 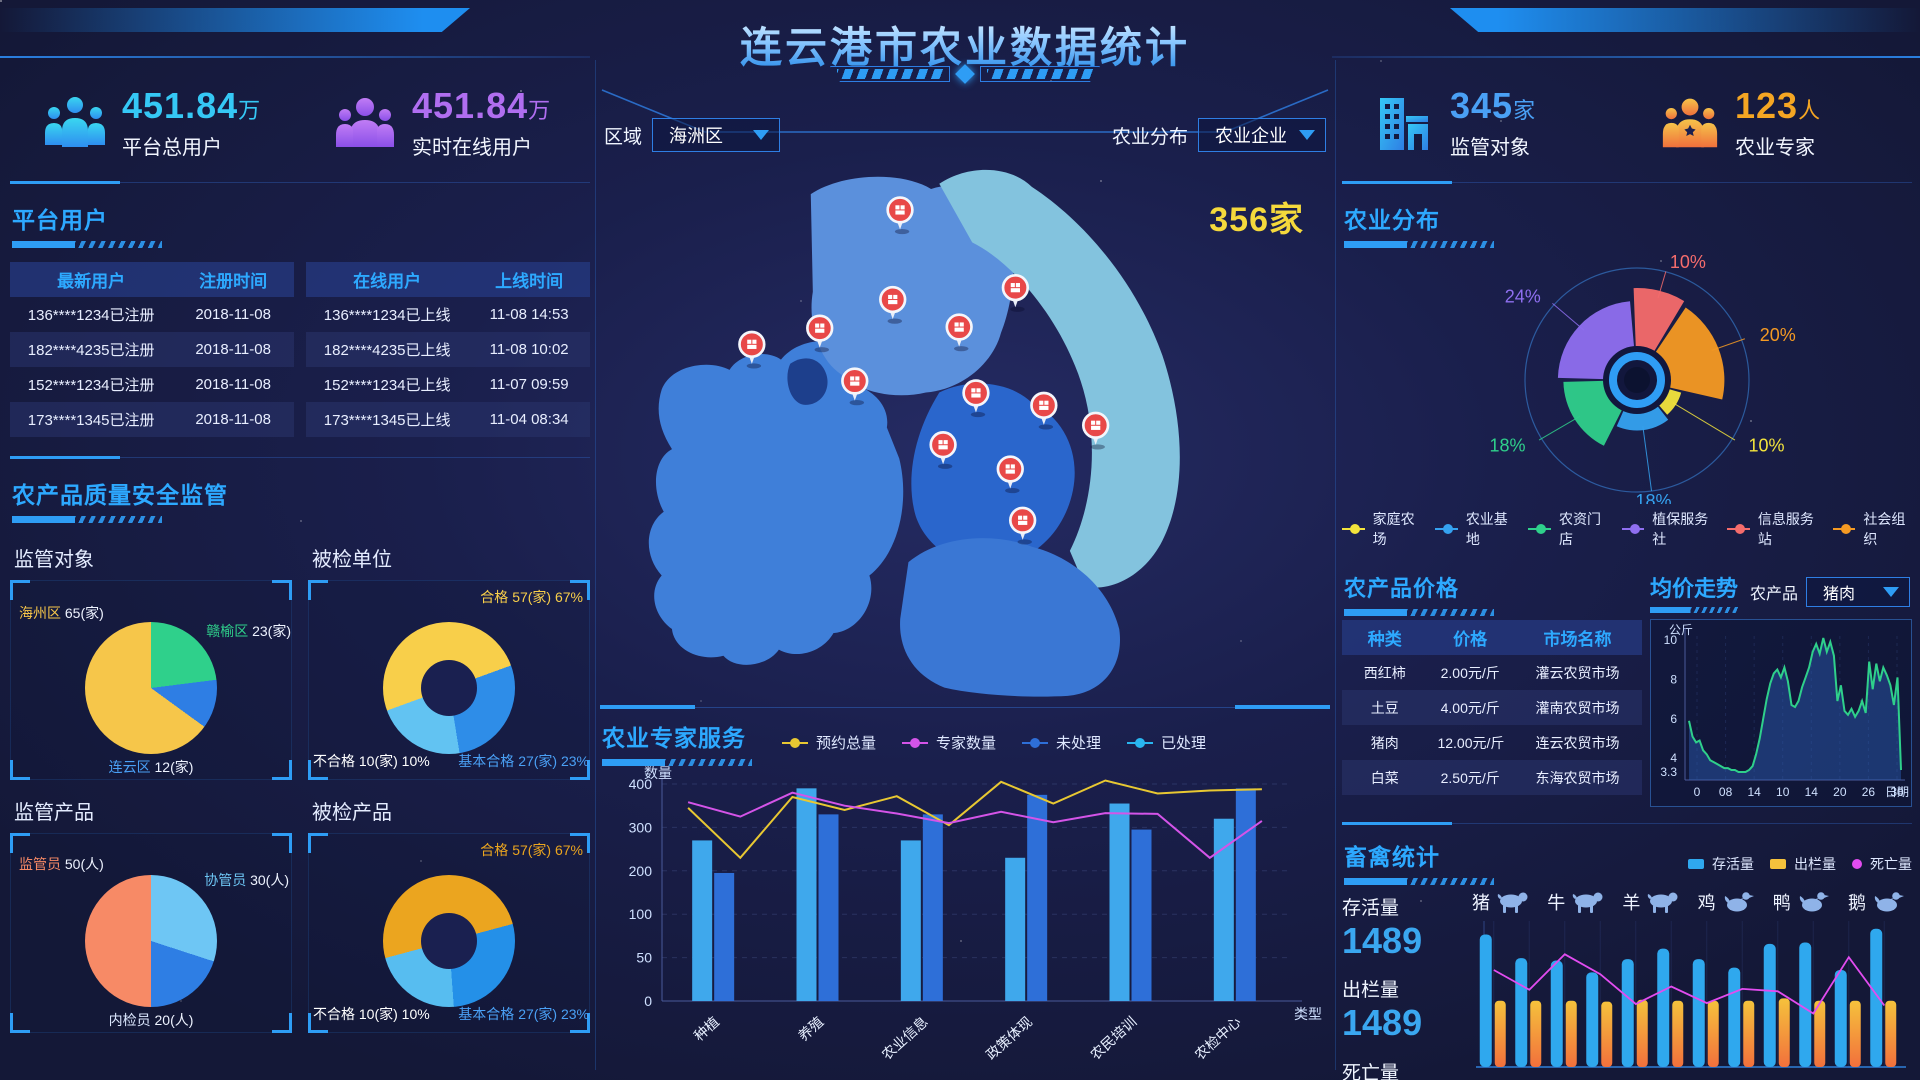 What do you see at coordinates (1079, 743) in the screenshot?
I see `legend-label: 未处理` at bounding box center [1079, 743].